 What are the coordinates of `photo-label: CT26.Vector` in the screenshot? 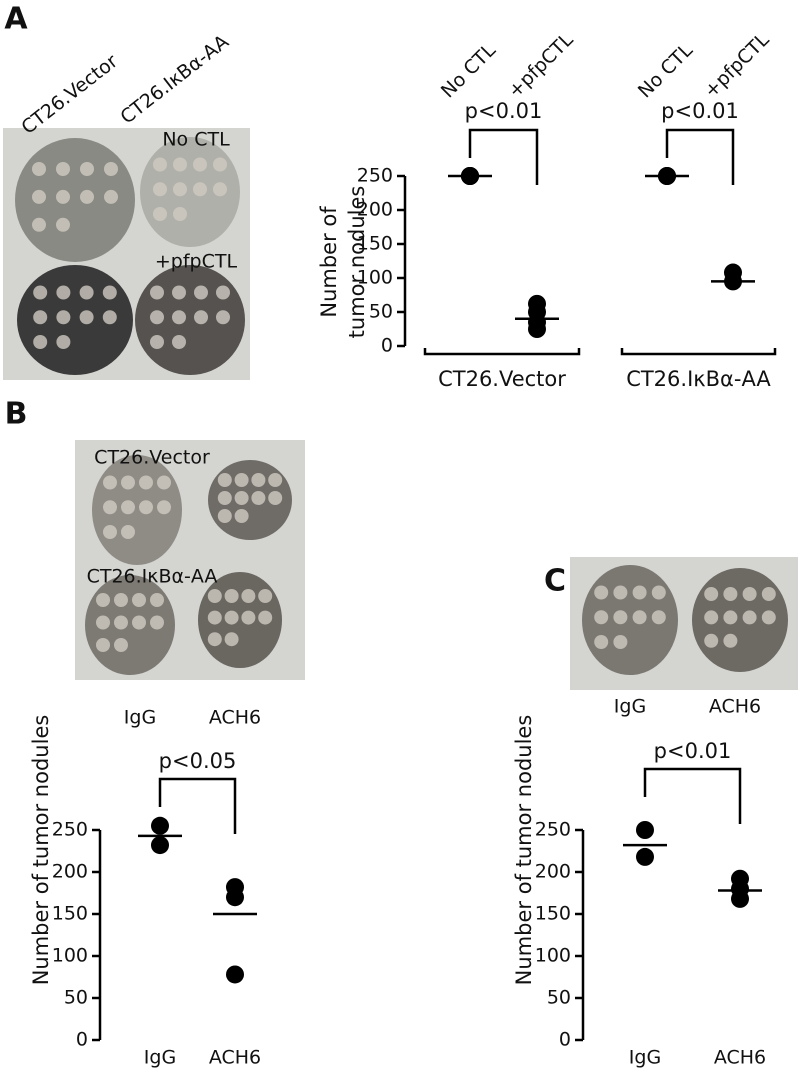 It's located at (152, 458).